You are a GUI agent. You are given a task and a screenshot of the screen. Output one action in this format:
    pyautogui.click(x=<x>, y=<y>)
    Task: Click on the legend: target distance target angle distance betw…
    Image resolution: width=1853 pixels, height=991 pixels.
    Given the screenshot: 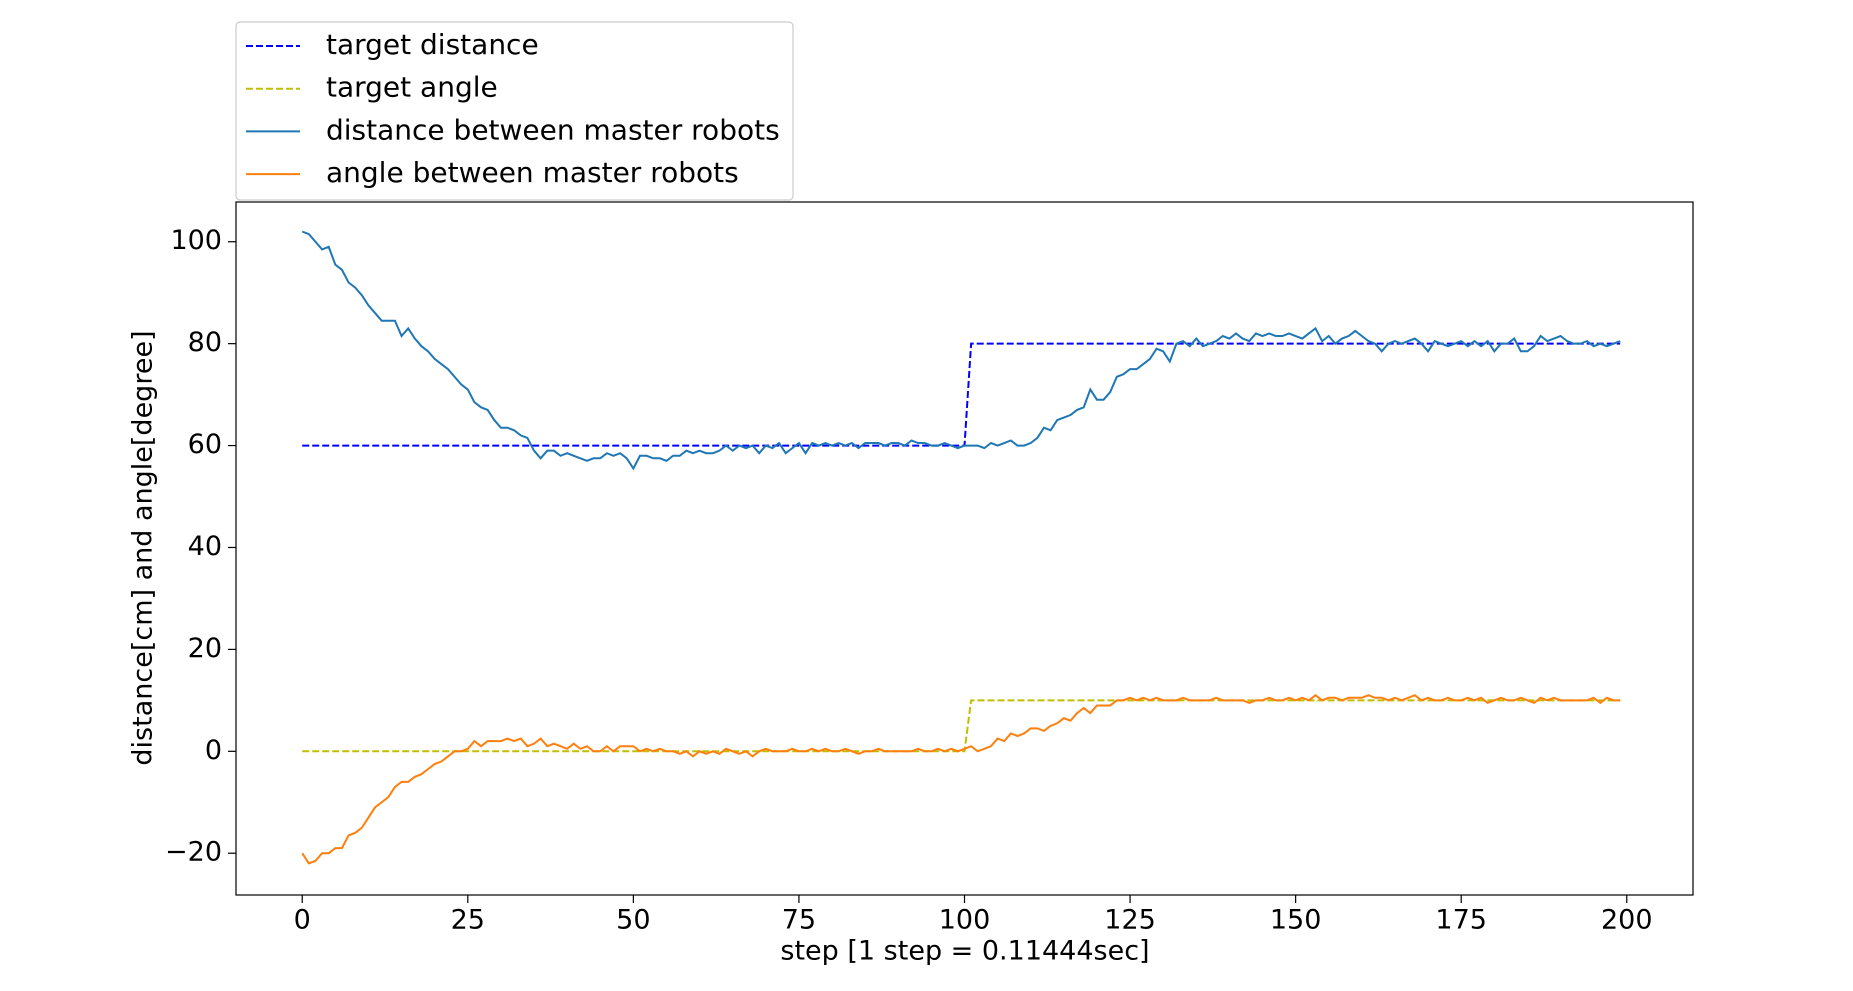 What is the action you would take?
    pyautogui.click(x=514, y=111)
    